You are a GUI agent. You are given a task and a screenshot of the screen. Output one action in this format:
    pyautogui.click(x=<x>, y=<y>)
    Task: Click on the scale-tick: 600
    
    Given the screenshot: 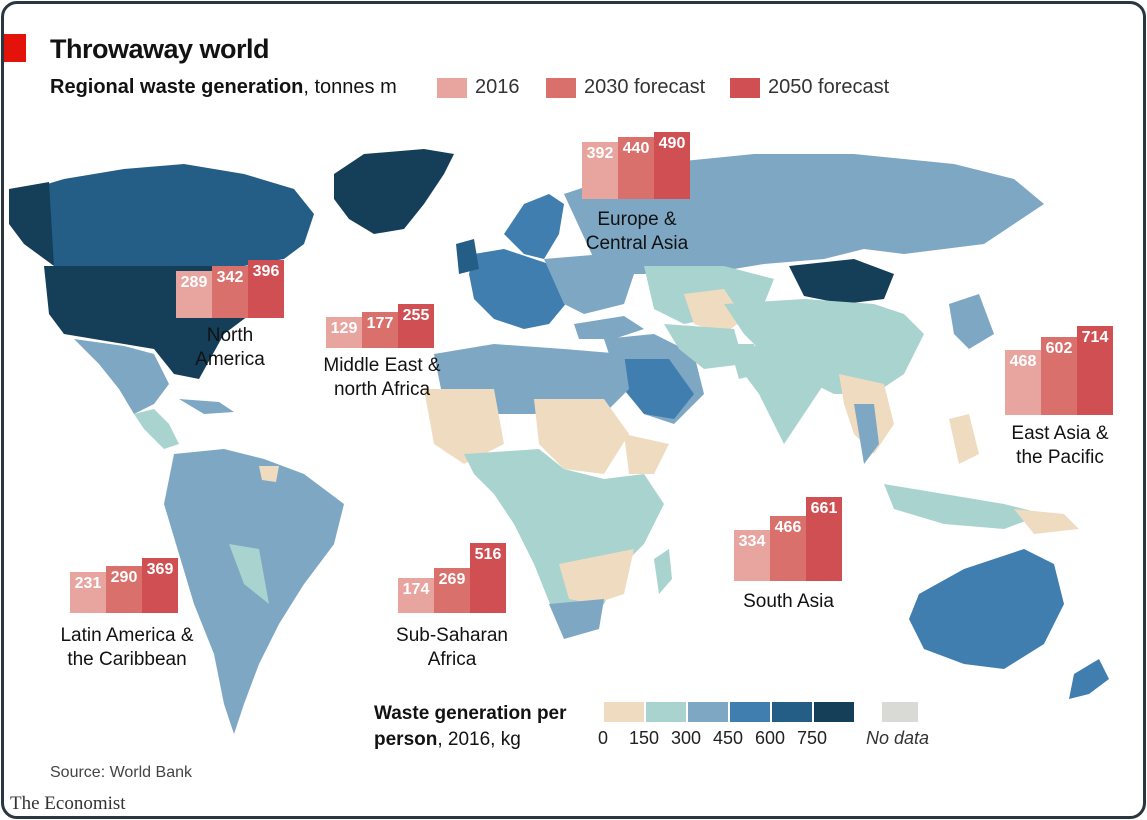 What is the action you would take?
    pyautogui.click(x=770, y=738)
    